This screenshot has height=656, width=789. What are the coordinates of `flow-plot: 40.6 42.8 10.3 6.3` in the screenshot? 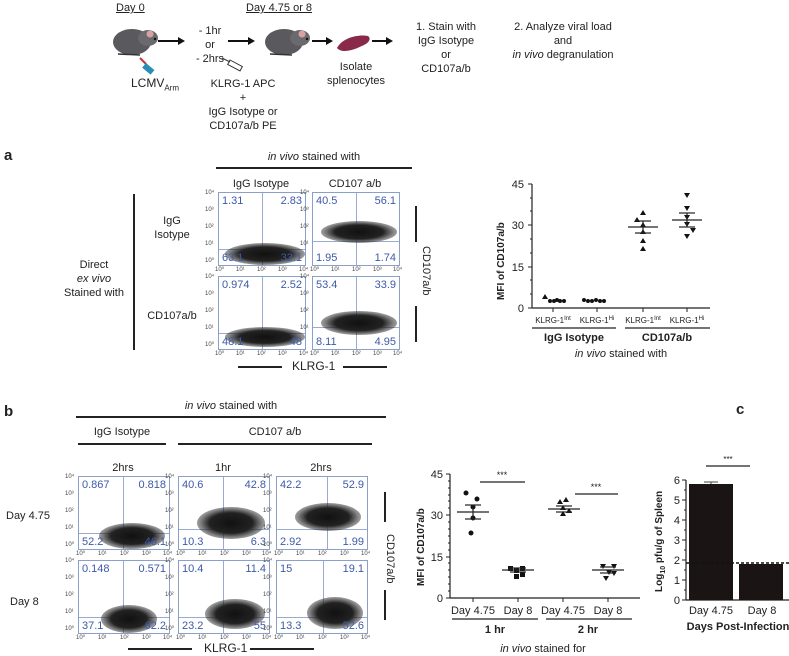 It's located at (224, 513).